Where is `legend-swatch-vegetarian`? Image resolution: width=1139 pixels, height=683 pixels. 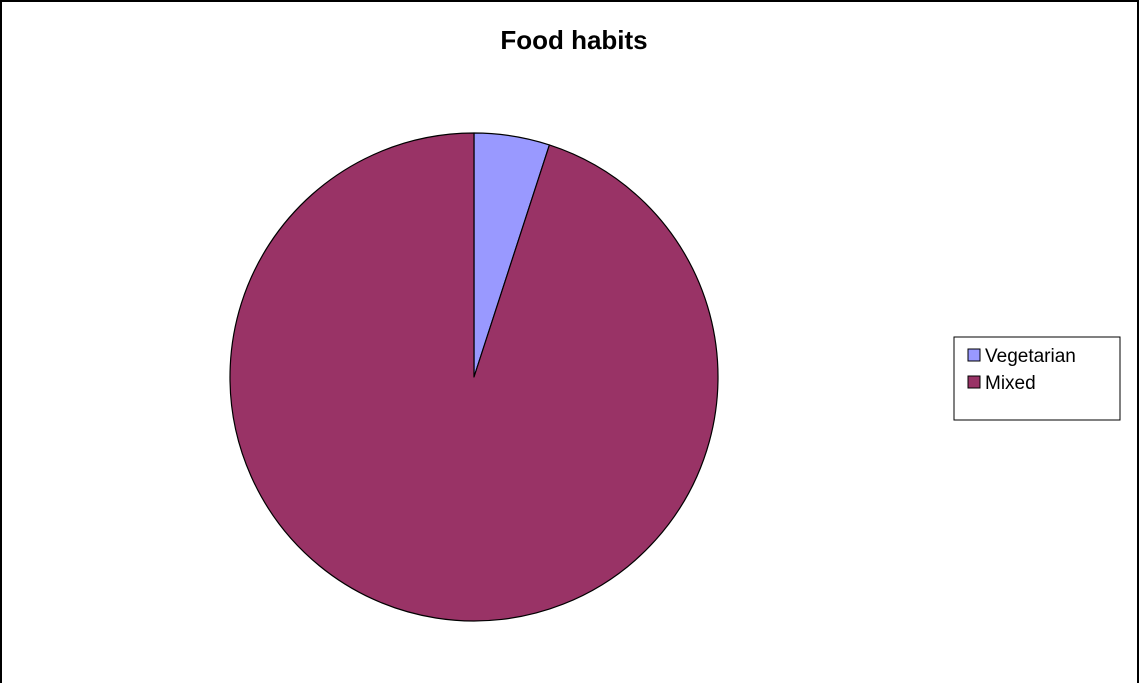
legend-swatch-vegetarian is located at coordinates (974, 355).